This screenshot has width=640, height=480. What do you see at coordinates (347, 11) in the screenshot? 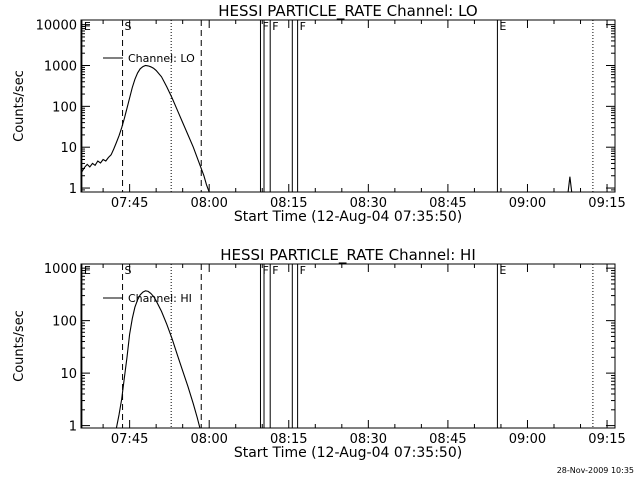
I see `chart-title: HESSI PARTICLE_RATE Channel: LO` at bounding box center [347, 11].